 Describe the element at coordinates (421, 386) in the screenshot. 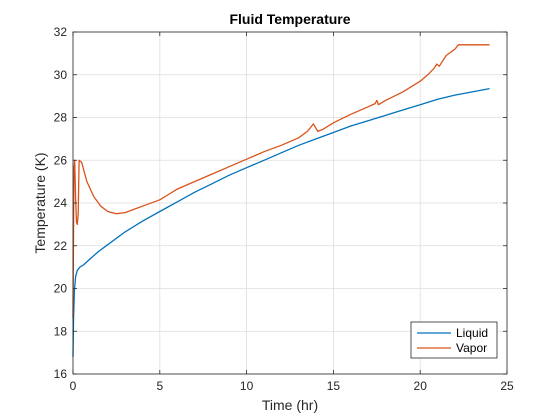

I see `x-tick-label: 20` at that location.